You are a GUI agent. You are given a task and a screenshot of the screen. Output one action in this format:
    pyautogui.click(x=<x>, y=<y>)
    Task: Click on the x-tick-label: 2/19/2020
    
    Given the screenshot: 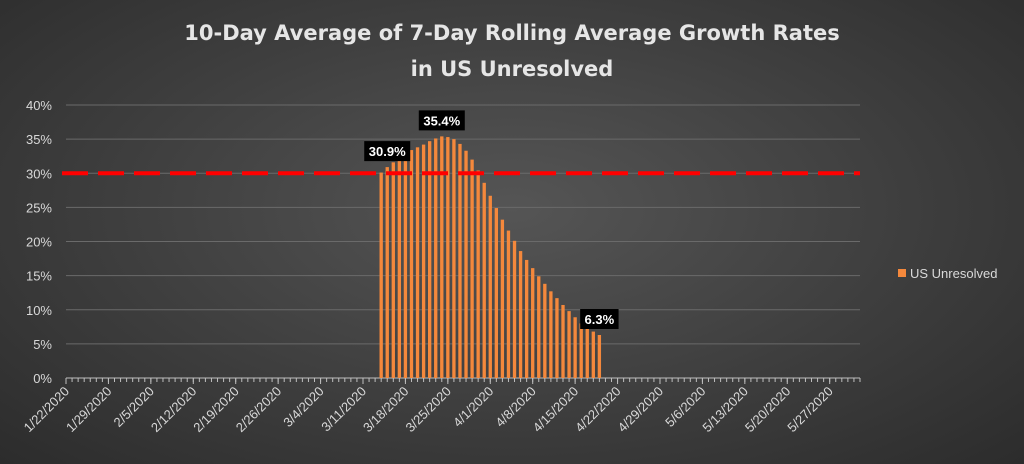 What is the action you would take?
    pyautogui.click(x=216, y=410)
    